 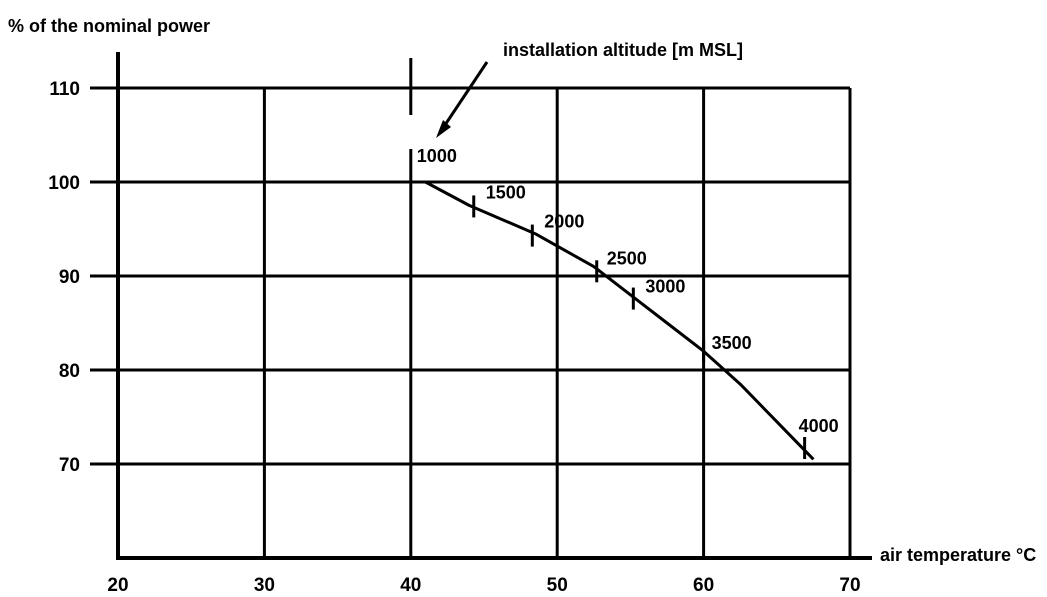 I want to click on y-tick-label: 70, so click(x=69, y=465).